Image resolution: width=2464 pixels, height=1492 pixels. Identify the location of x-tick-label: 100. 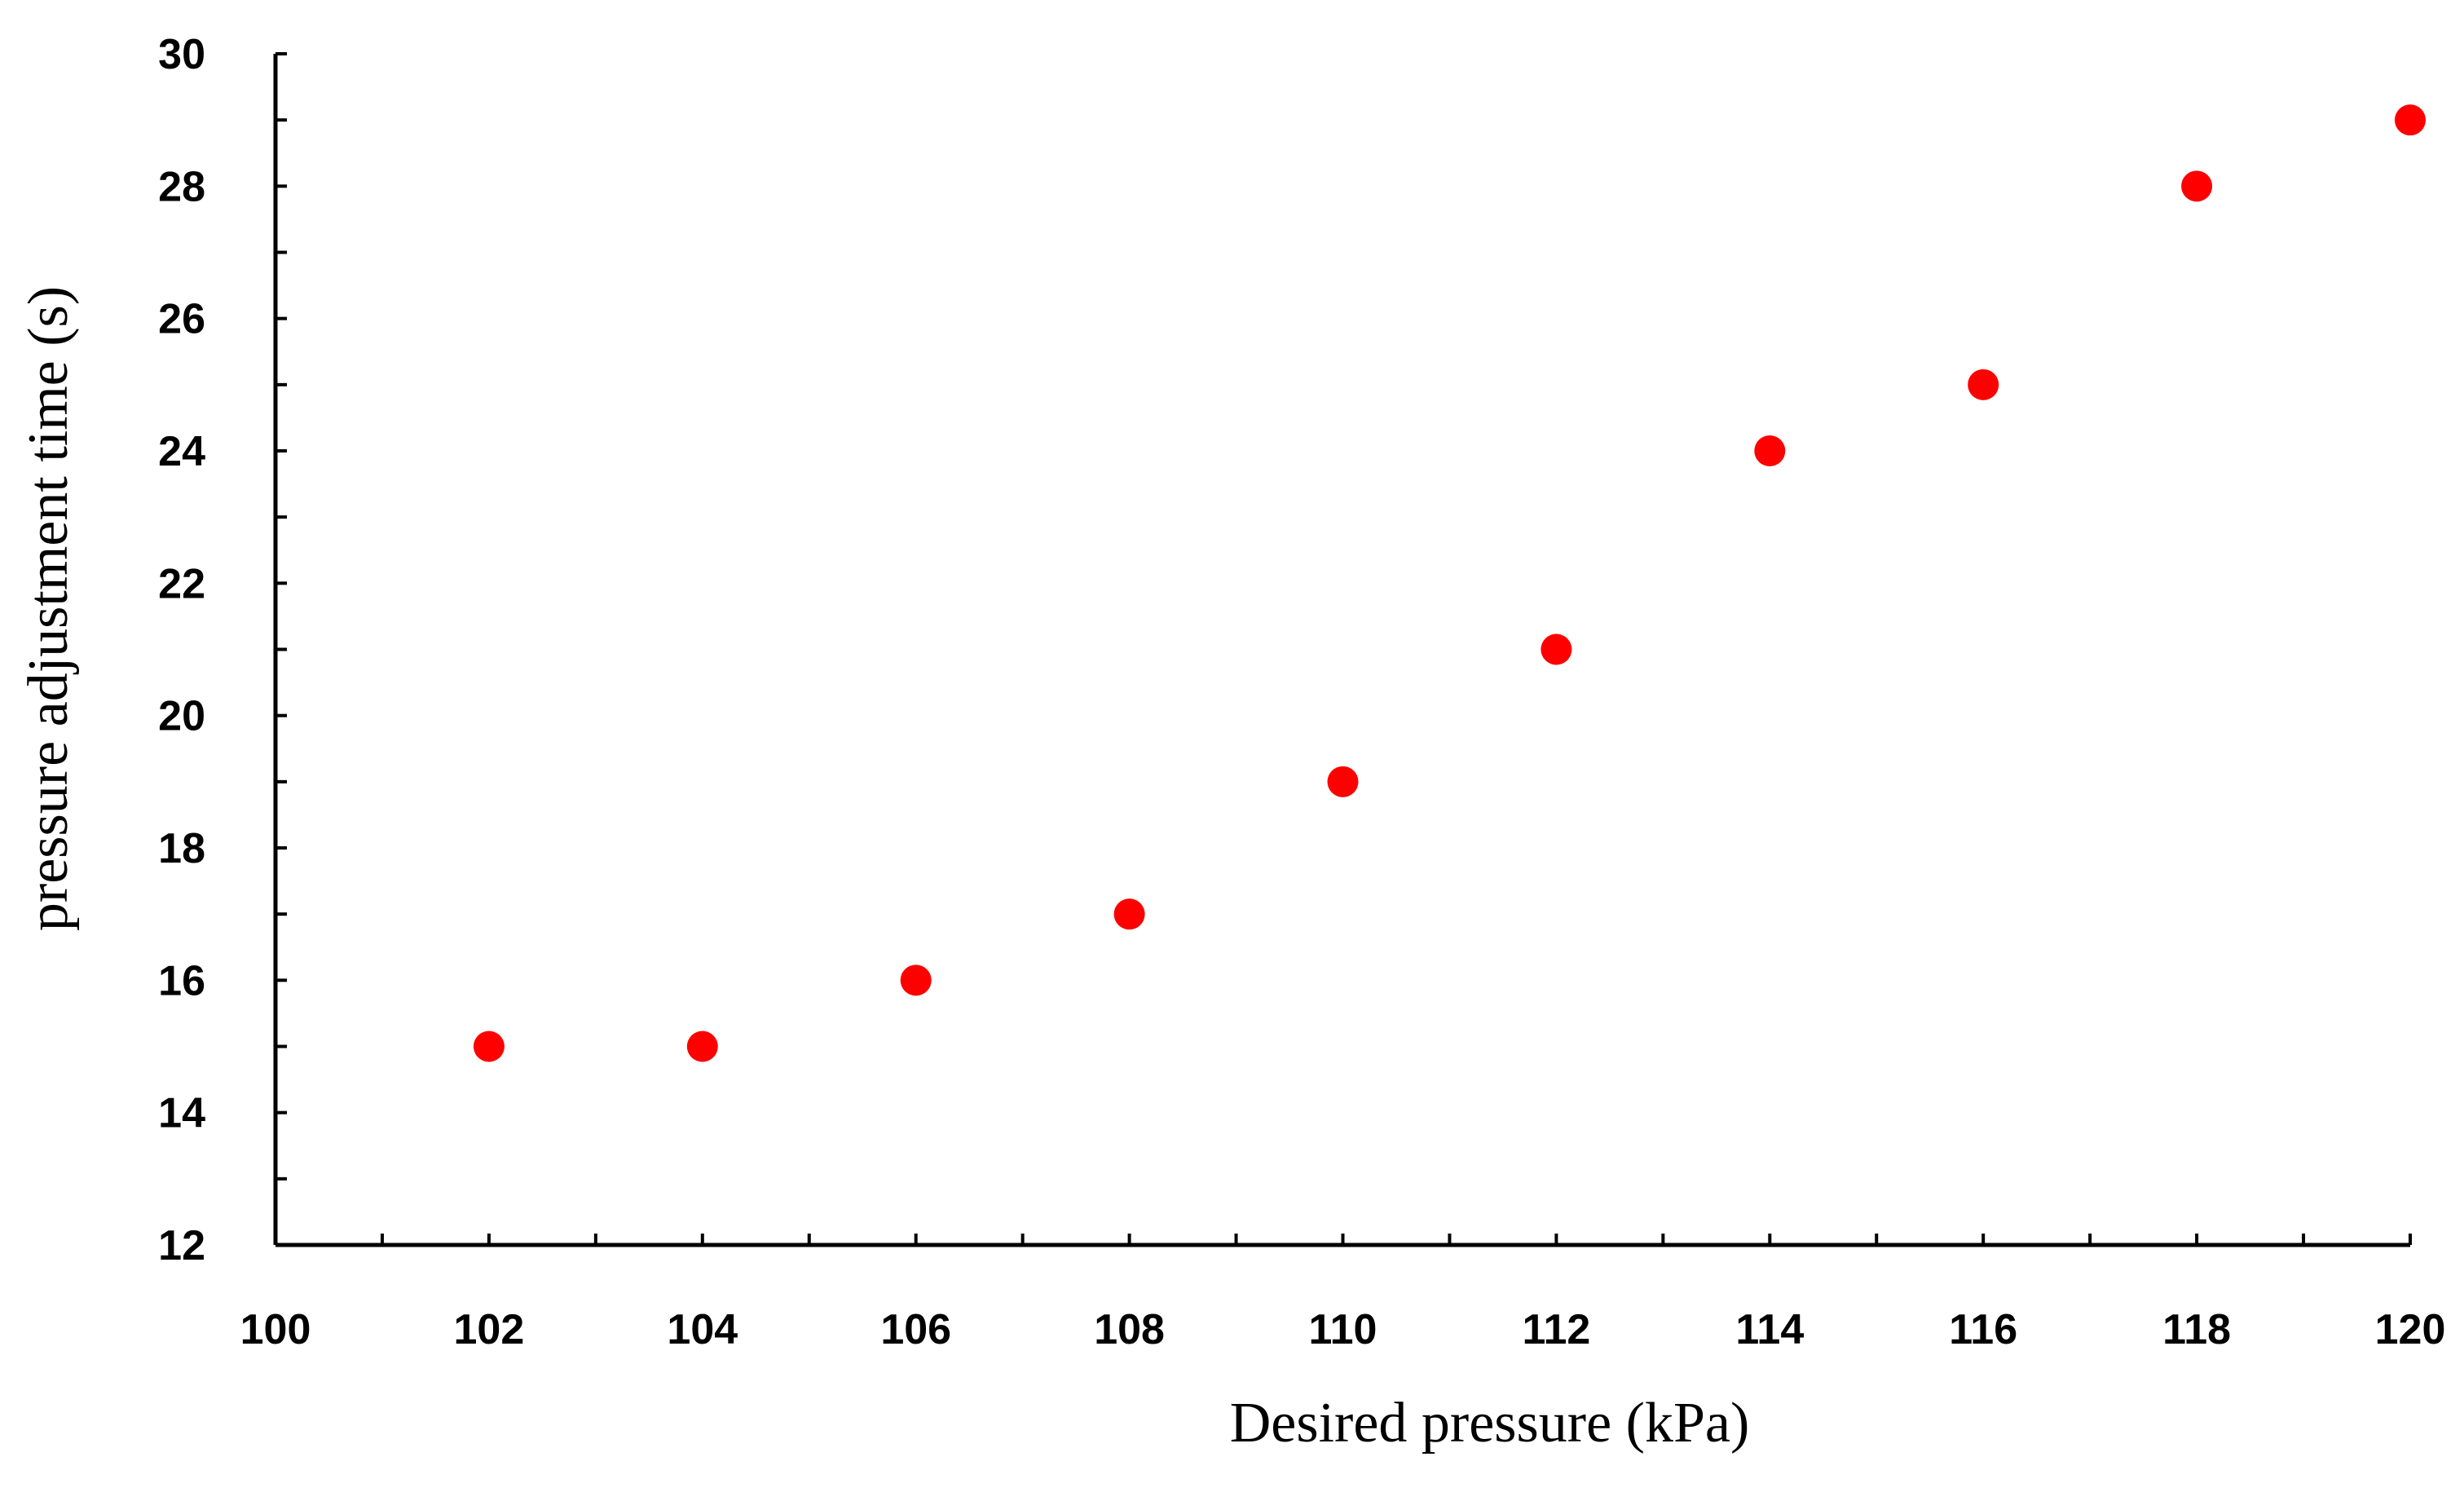
(275, 1329).